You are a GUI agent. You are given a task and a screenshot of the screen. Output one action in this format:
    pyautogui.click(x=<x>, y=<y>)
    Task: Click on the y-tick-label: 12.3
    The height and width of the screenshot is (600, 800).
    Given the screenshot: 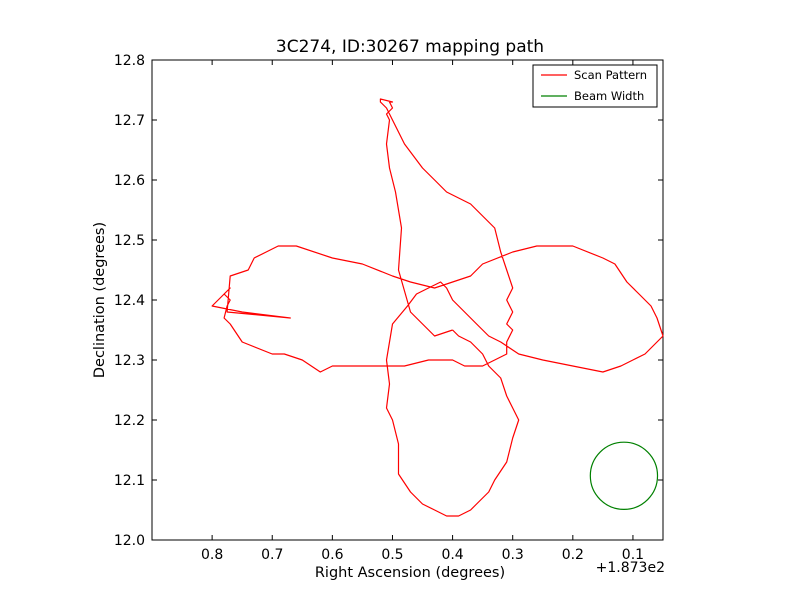 What is the action you would take?
    pyautogui.click(x=129, y=361)
    